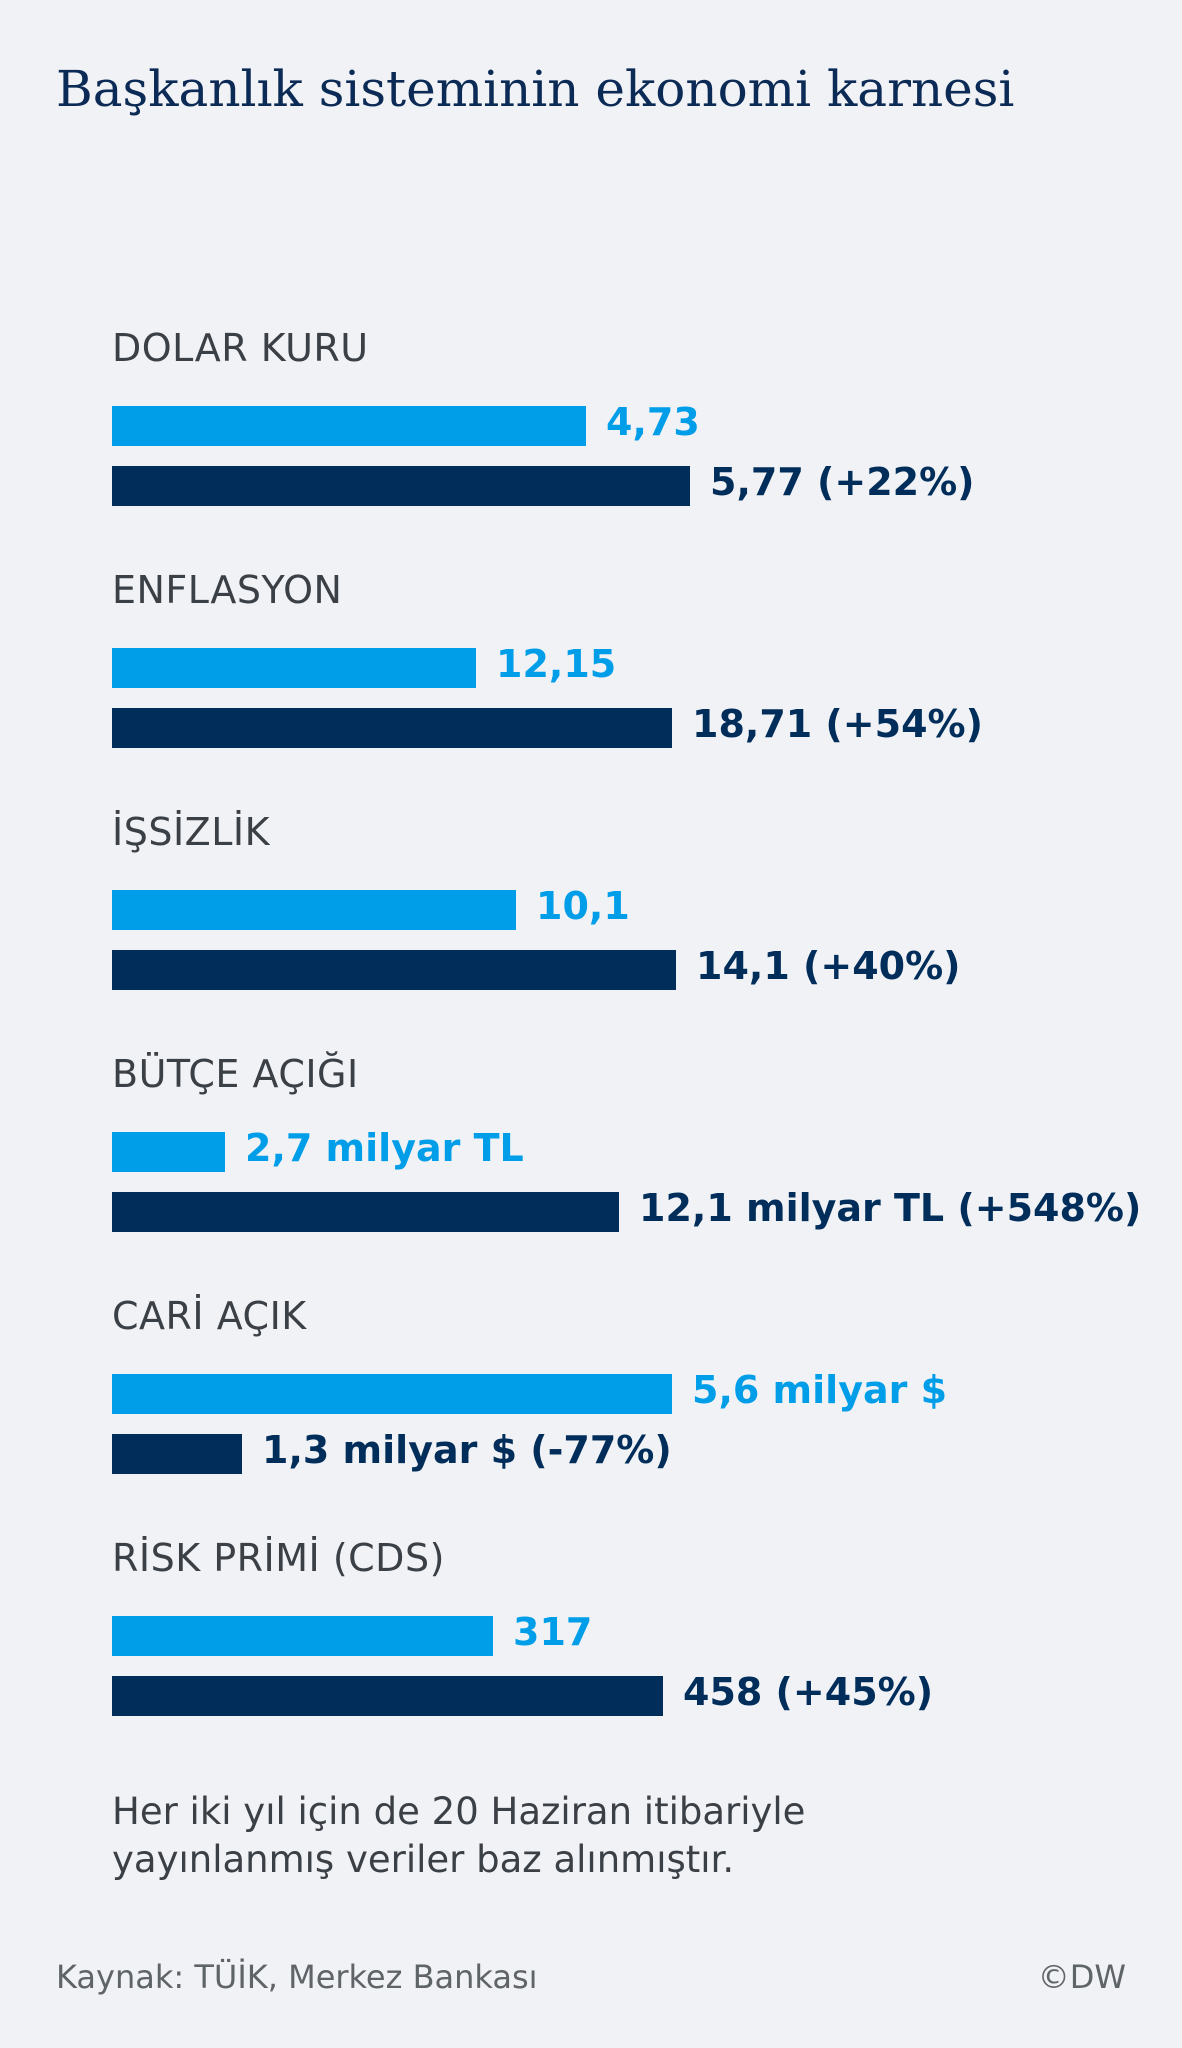 The width and height of the screenshot is (1182, 2048). What do you see at coordinates (653, 422) in the screenshot?
I see `value-label-earlier: 4,73` at bounding box center [653, 422].